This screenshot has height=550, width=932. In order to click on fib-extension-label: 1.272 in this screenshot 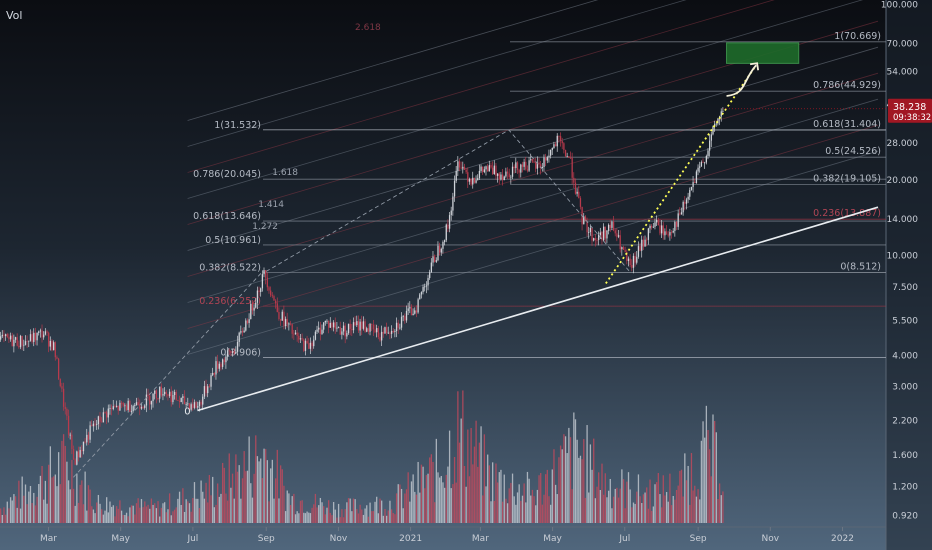, I will do `click(265, 227)`.